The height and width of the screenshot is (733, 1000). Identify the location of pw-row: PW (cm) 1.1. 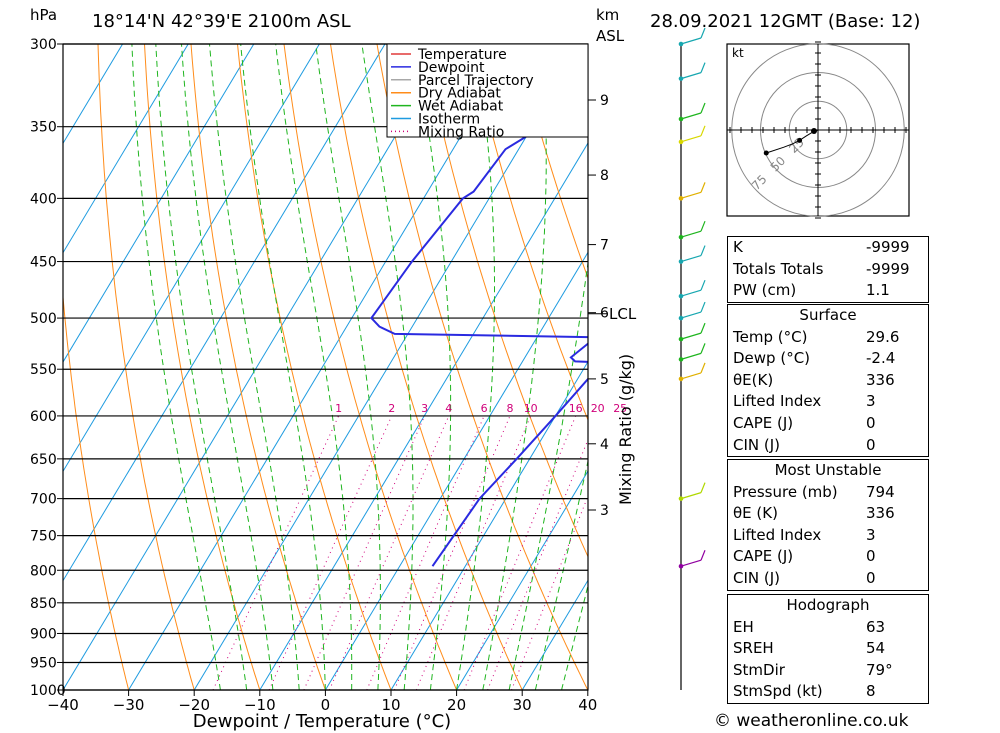
(828, 291).